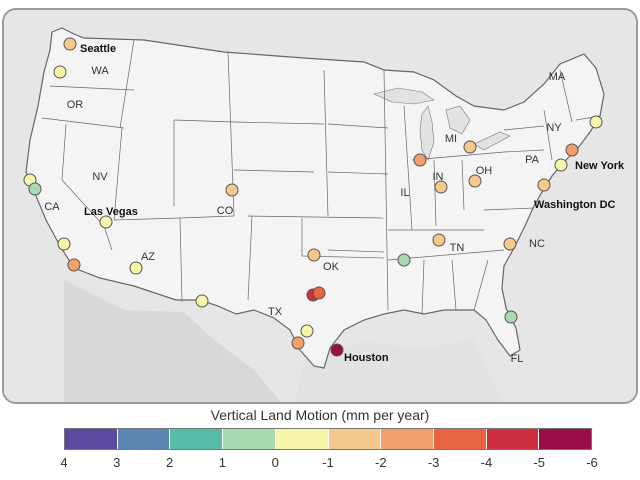 The image size is (640, 480). What do you see at coordinates (381, 462) in the screenshot?
I see `legend-tick-label: -2` at bounding box center [381, 462].